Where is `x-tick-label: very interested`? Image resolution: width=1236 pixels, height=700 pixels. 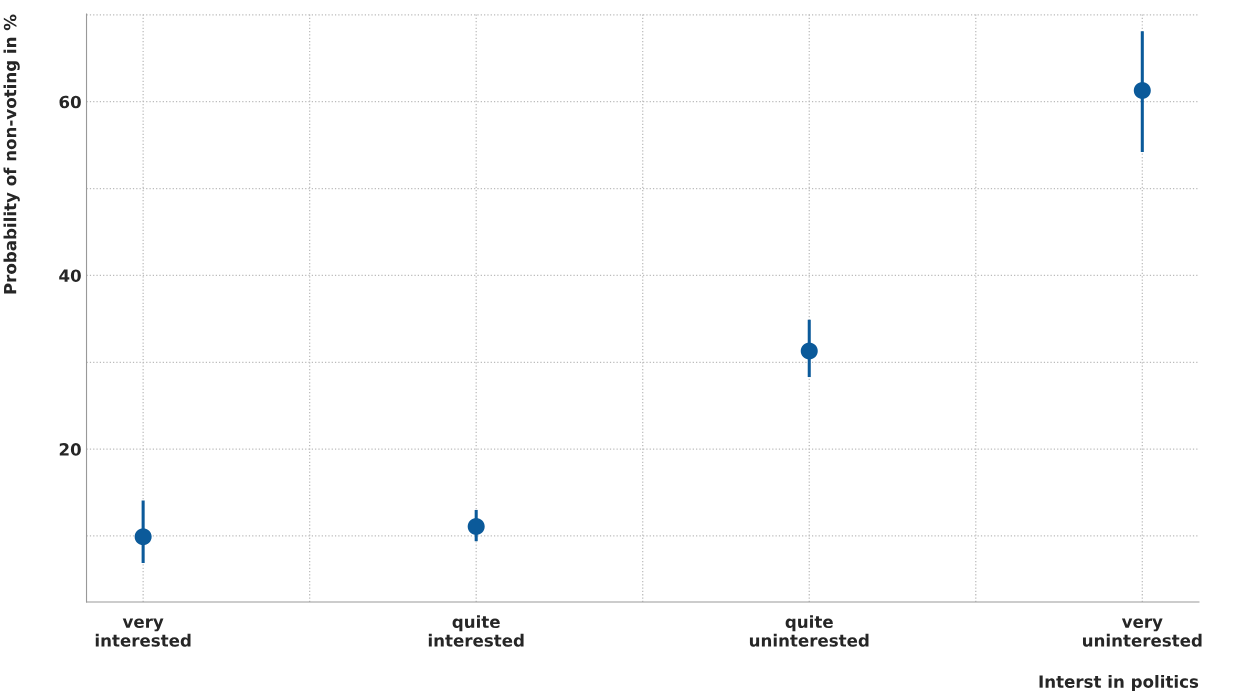
x-tick-label: very interested is located at coordinates (143, 632).